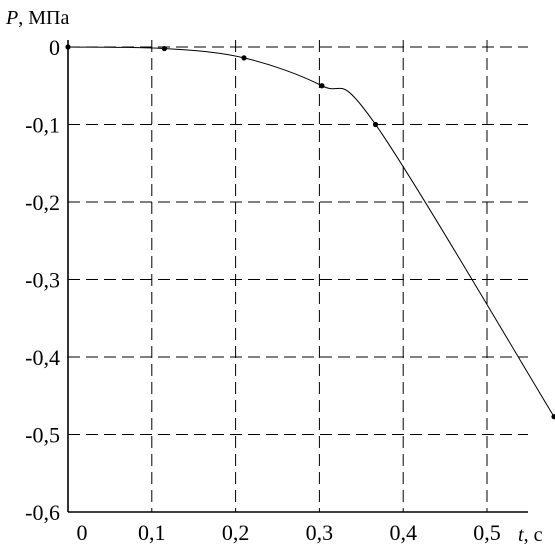  What do you see at coordinates (320, 532) in the screenshot?
I see `x-tick-label: 0,3` at bounding box center [320, 532].